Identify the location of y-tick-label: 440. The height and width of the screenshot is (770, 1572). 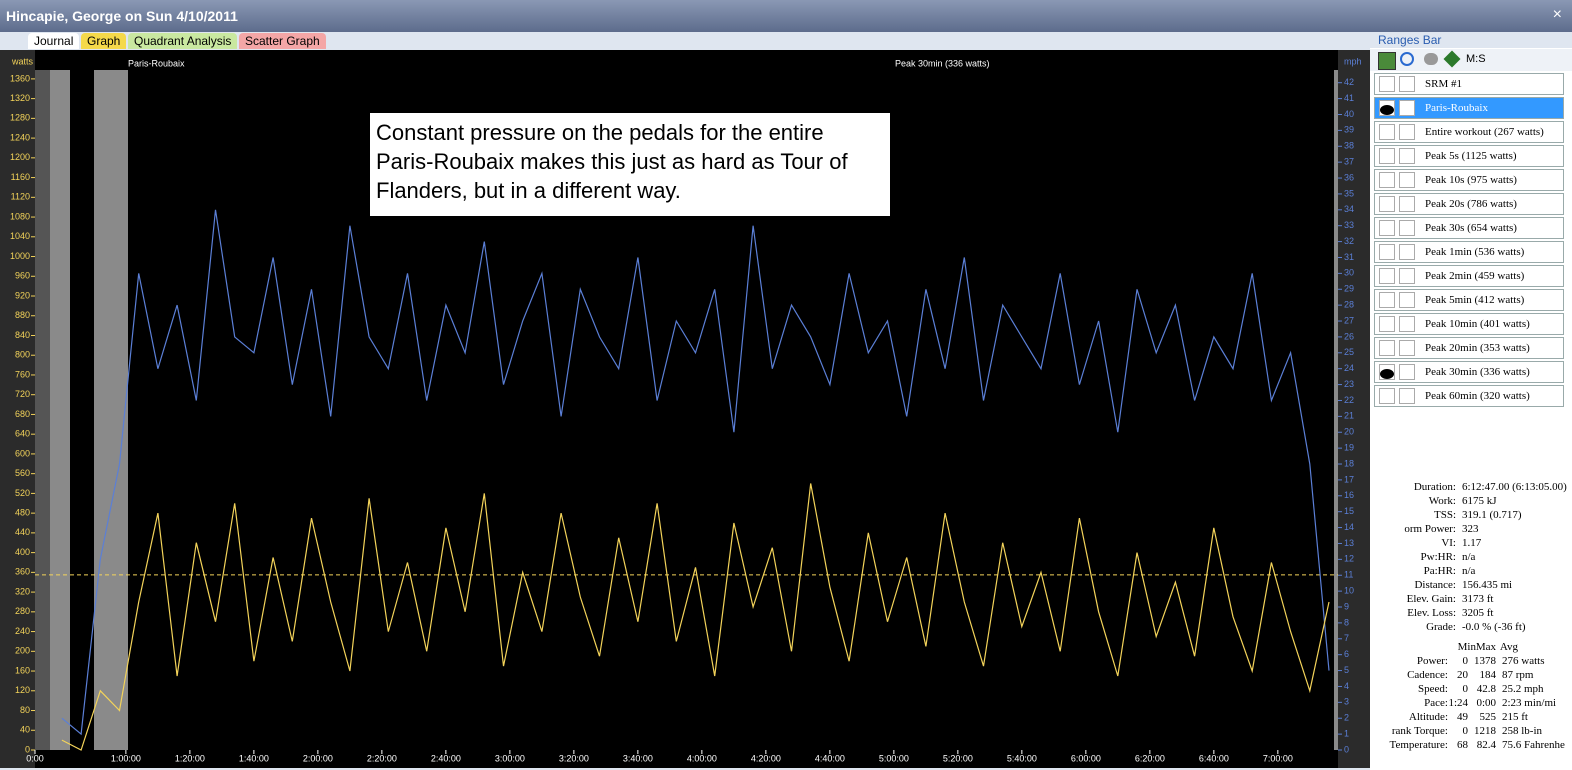
(22, 532).